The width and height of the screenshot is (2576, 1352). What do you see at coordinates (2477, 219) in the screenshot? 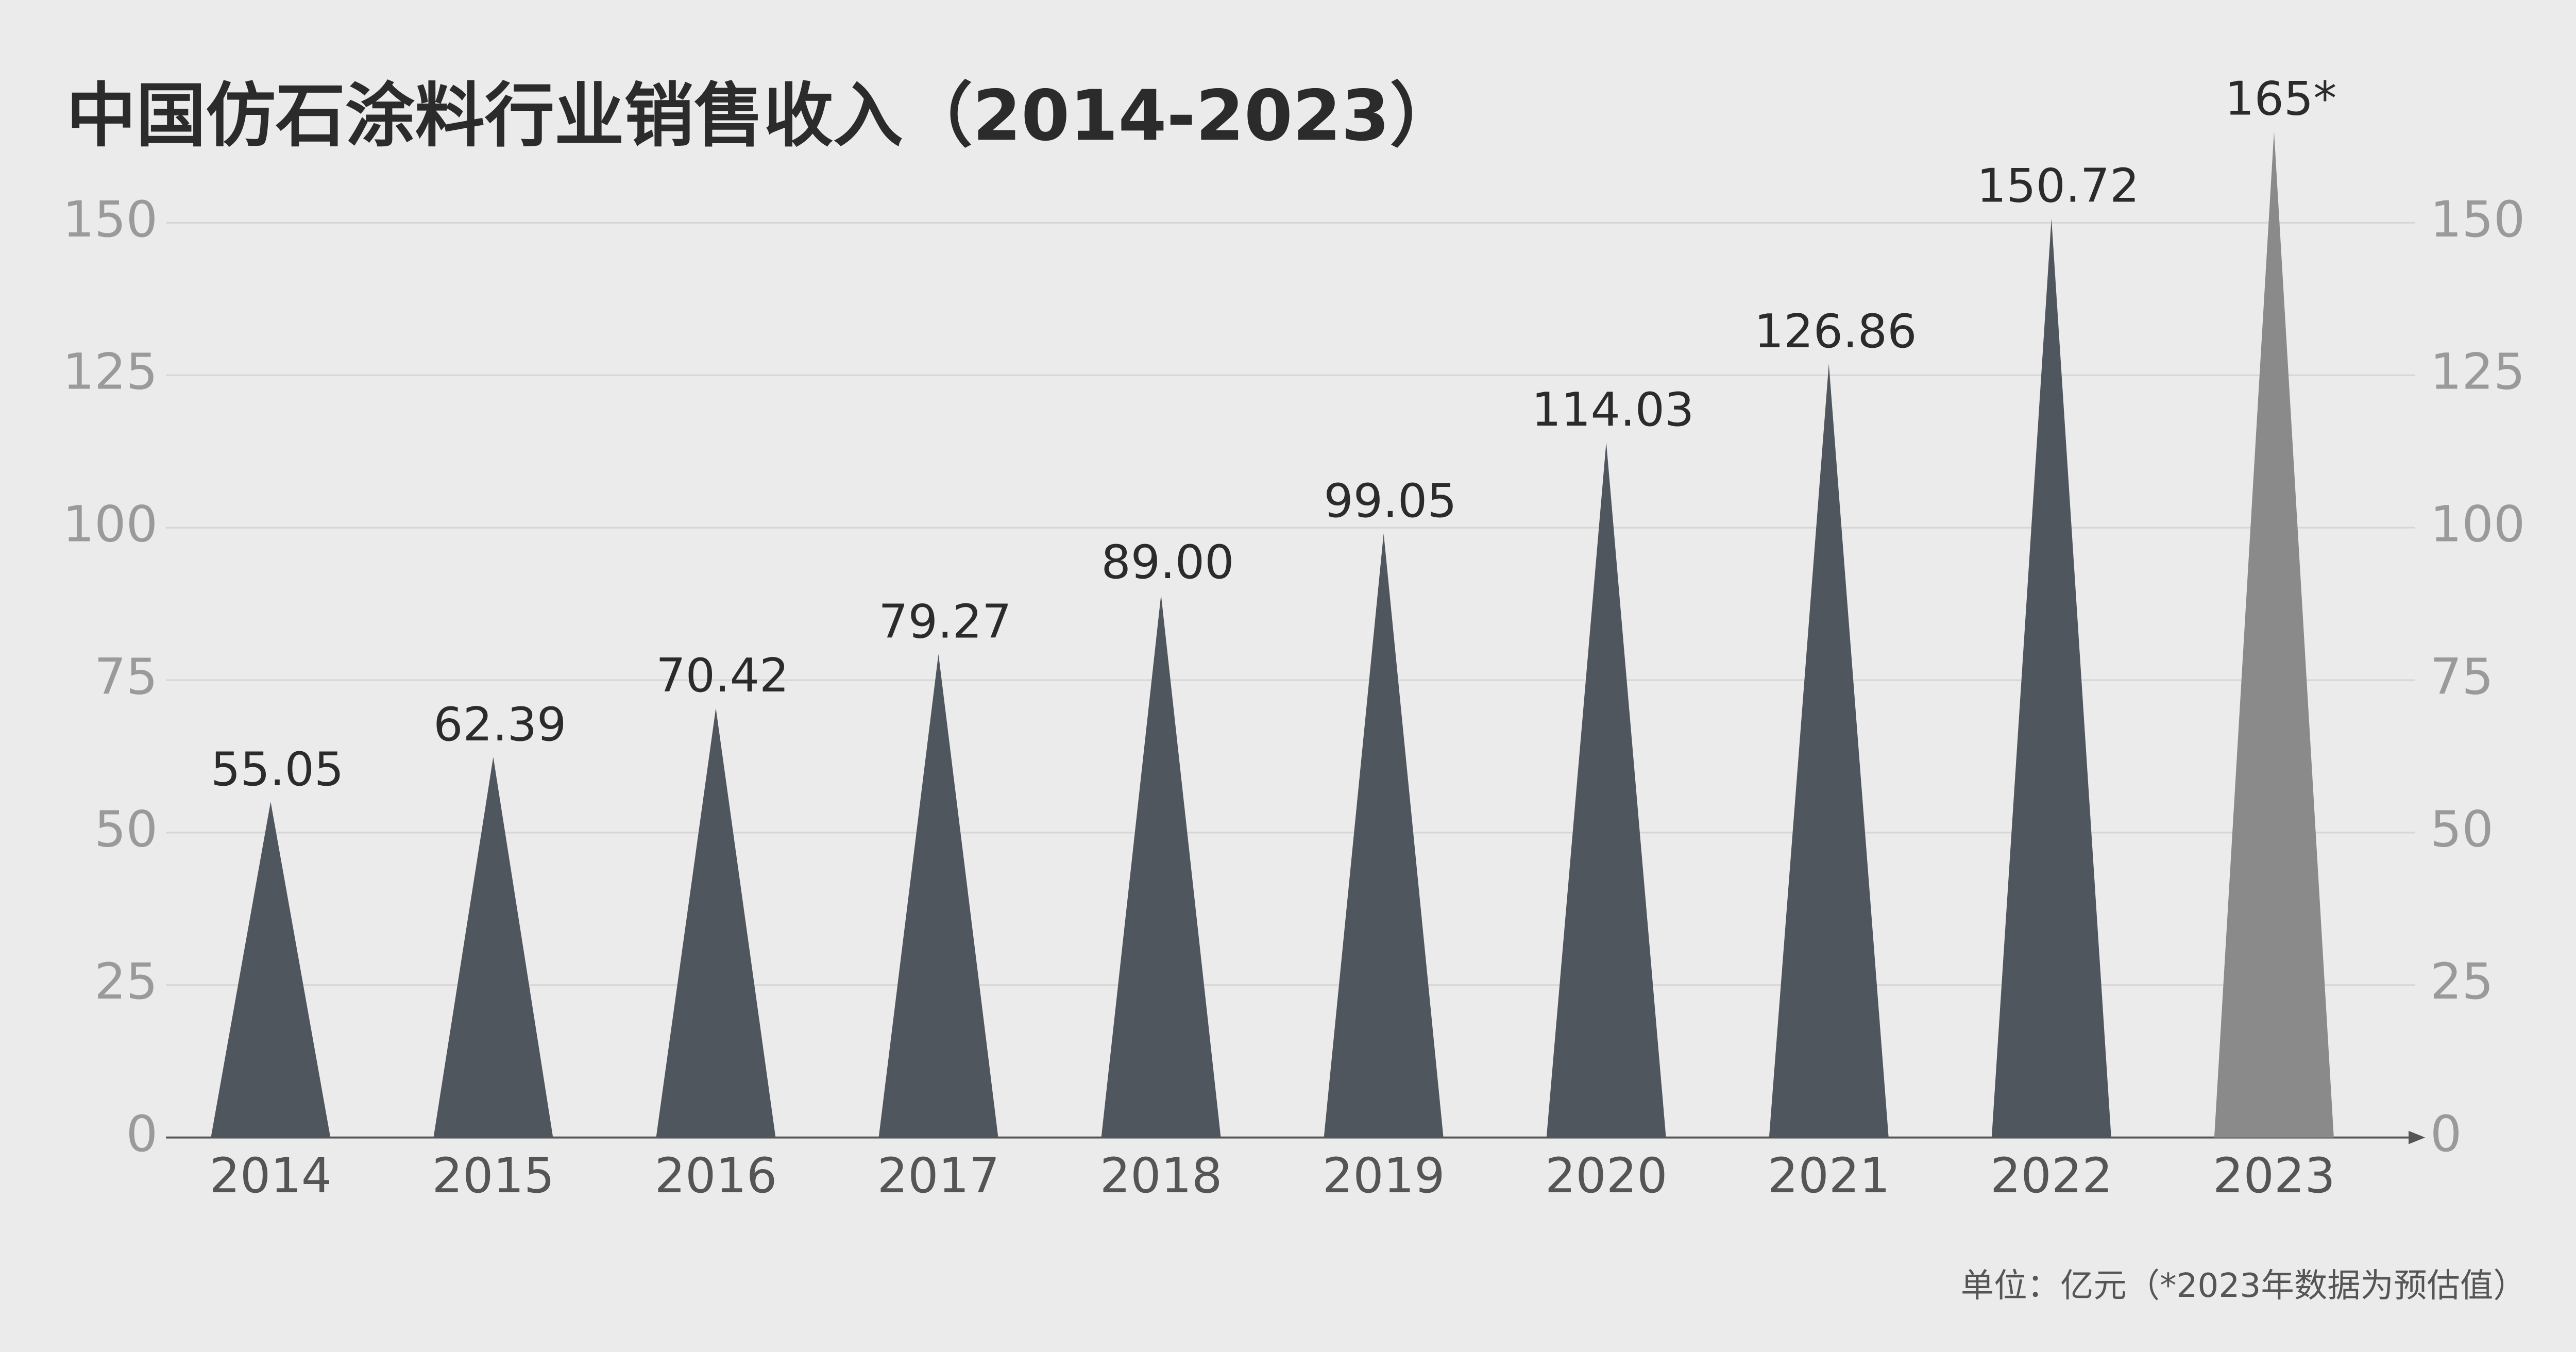
I see `y2-tick-label: 150` at bounding box center [2477, 219].